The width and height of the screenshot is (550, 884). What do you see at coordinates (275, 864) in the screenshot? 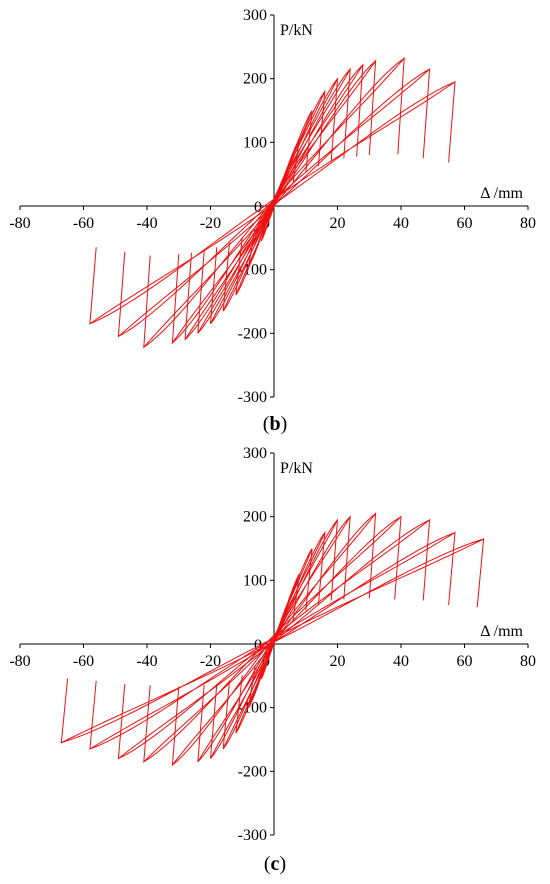
I see `panel-label: (c)` at bounding box center [275, 864].